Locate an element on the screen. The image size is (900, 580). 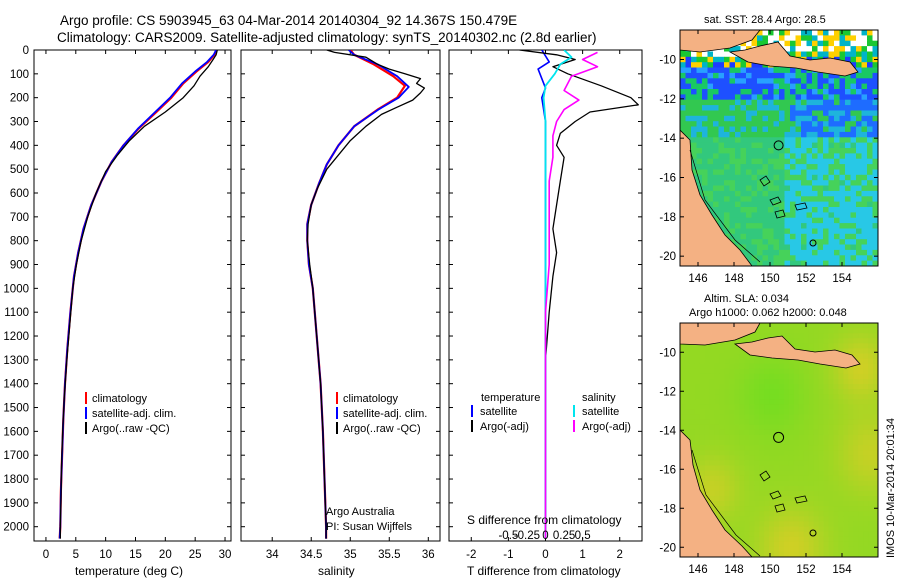
sla-map-title-line1: Altim. SLA: 0.034 is located at coordinates (746, 299).